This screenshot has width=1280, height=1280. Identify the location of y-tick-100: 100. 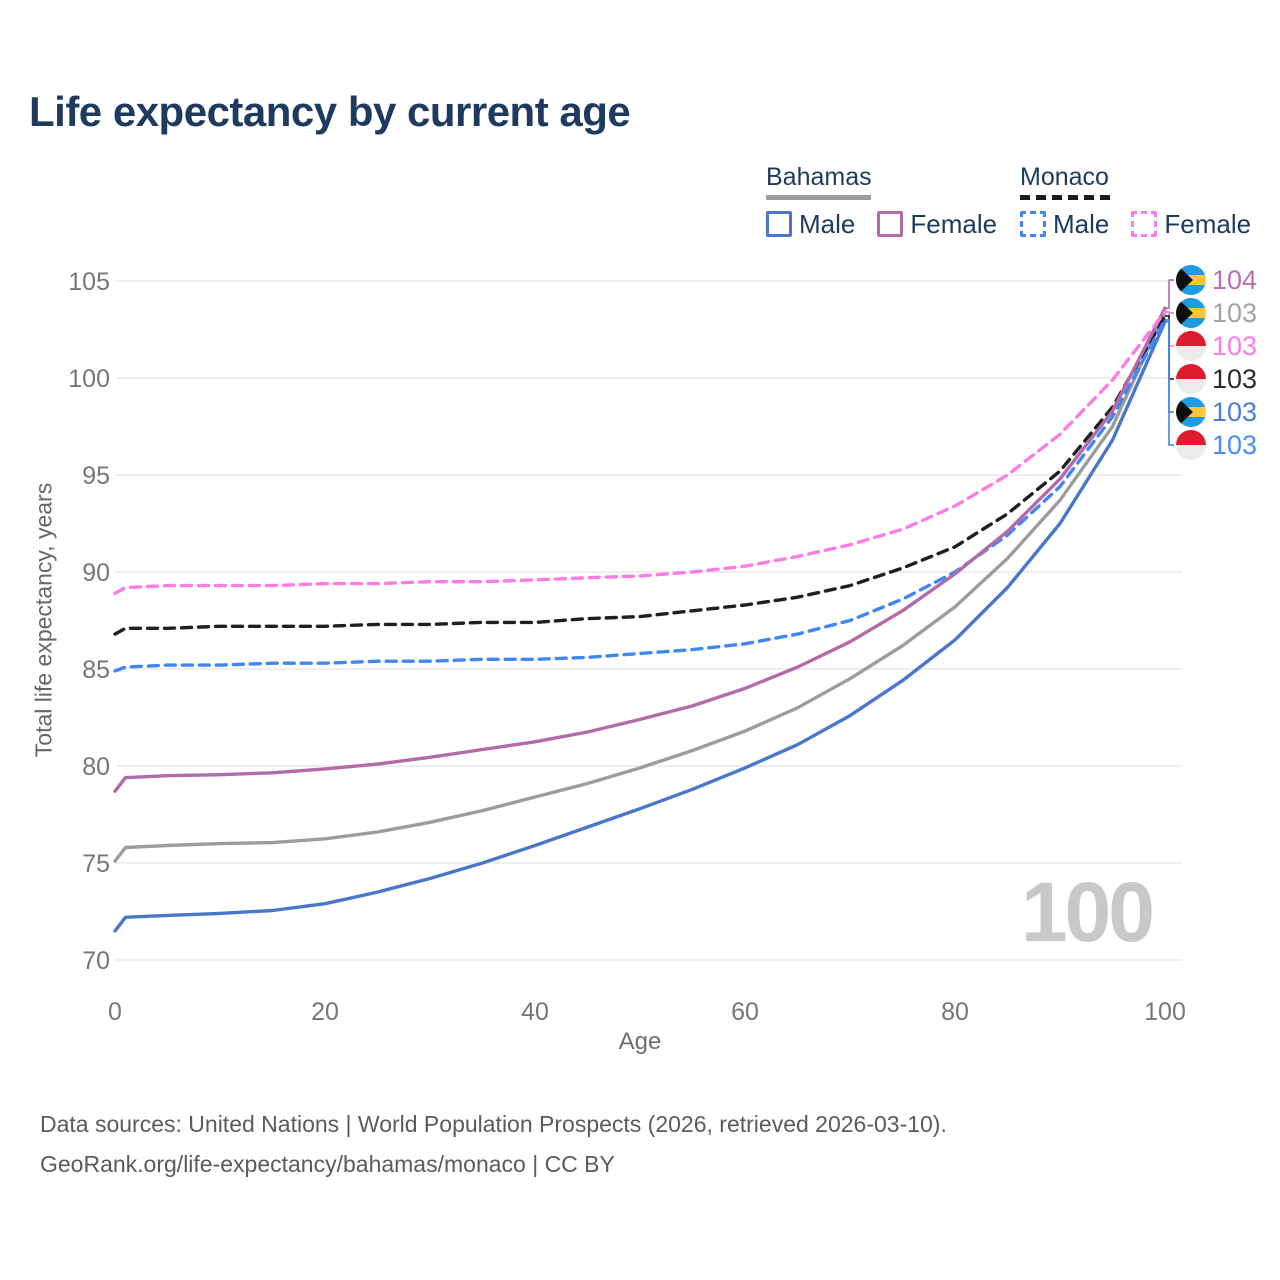
(89, 379).